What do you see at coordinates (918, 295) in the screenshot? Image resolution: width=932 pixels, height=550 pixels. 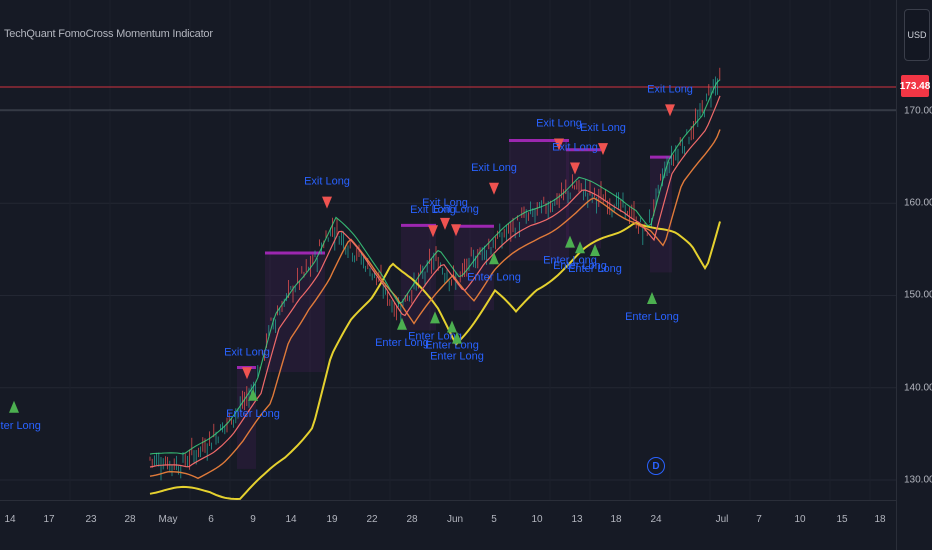 I see `price-tick-label: 150.00` at bounding box center [918, 295].